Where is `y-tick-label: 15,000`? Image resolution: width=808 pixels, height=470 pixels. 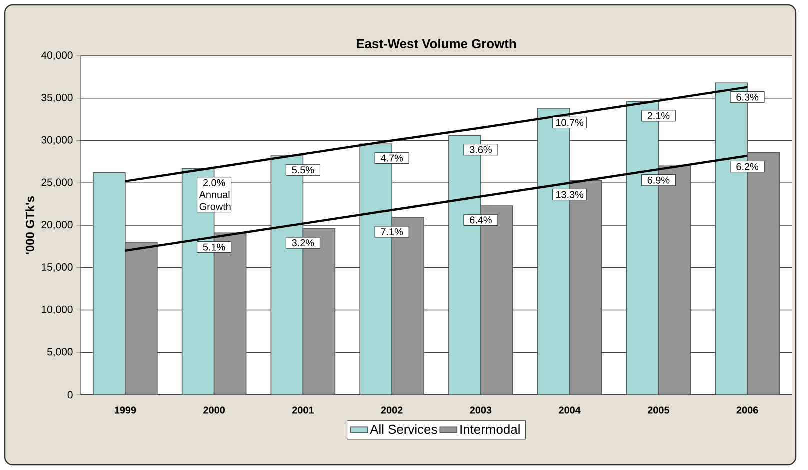 y-tick-label: 15,000 is located at coordinates (57, 268).